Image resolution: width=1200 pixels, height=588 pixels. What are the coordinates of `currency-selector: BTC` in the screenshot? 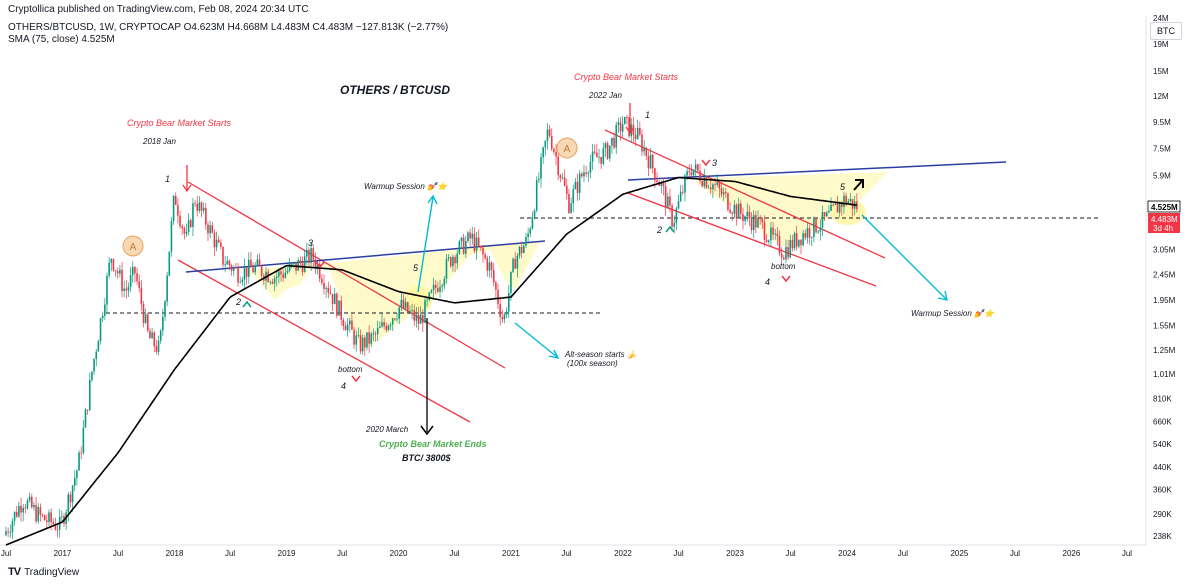 It's located at (1166, 31).